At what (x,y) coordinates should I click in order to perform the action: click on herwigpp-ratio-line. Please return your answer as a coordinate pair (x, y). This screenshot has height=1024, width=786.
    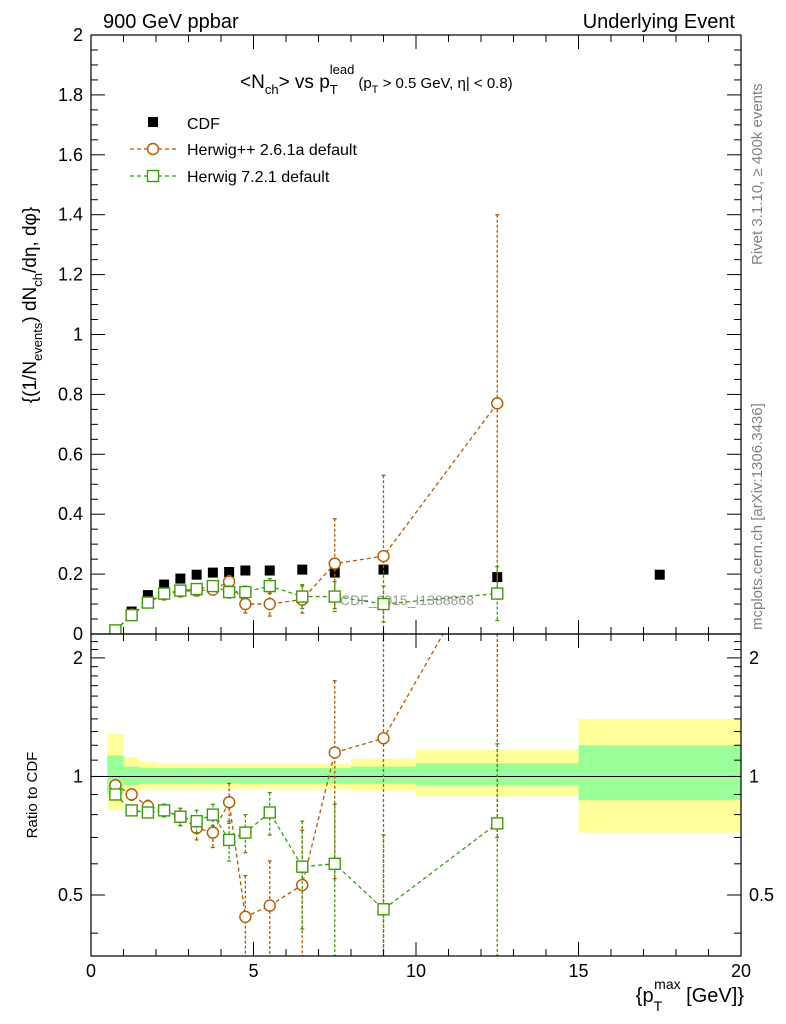
    Looking at the image, I should click on (279, 776).